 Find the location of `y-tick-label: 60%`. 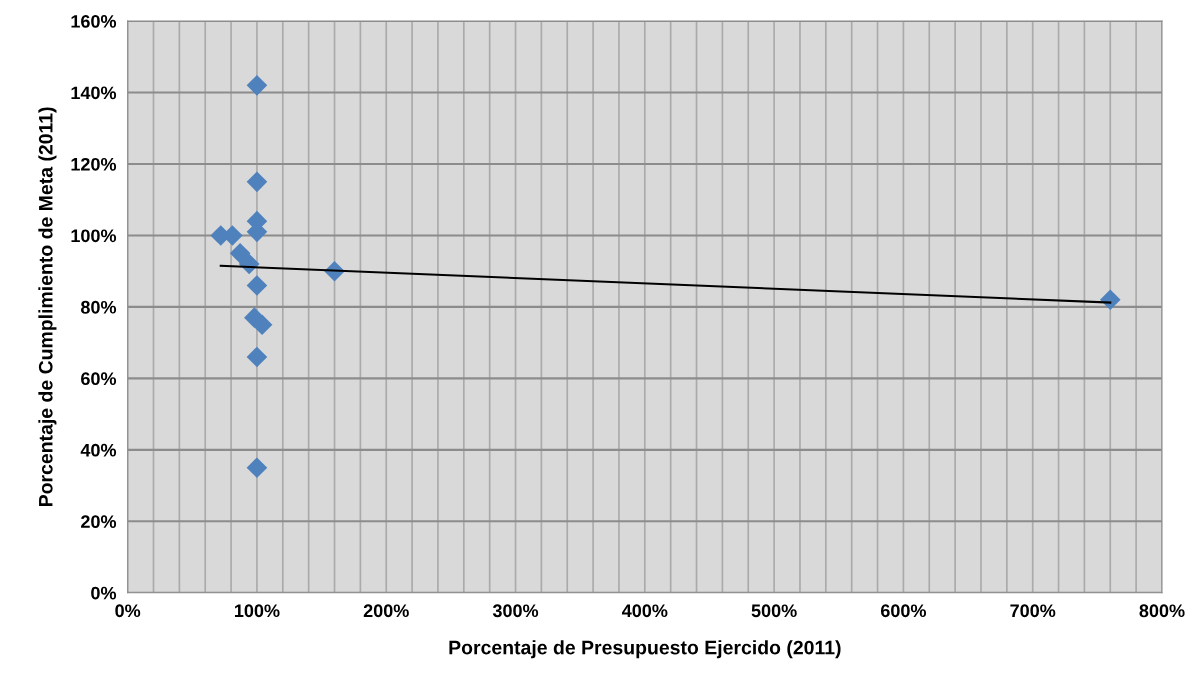

y-tick-label: 60% is located at coordinates (99, 379).